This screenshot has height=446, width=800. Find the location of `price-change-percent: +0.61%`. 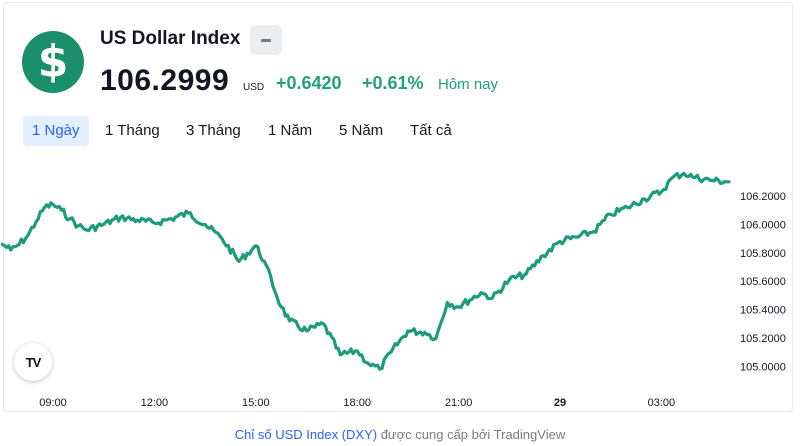

price-change-percent: +0.61% is located at coordinates (393, 83).